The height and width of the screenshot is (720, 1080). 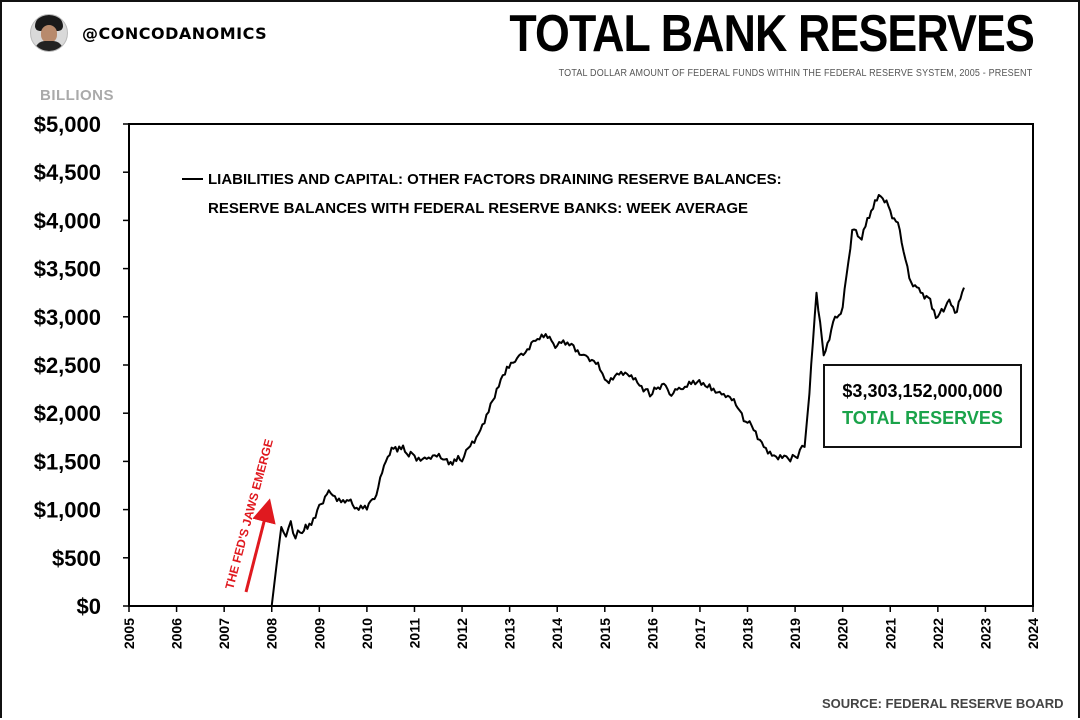 I want to click on x-tick-label: 2018, so click(x=748, y=633).